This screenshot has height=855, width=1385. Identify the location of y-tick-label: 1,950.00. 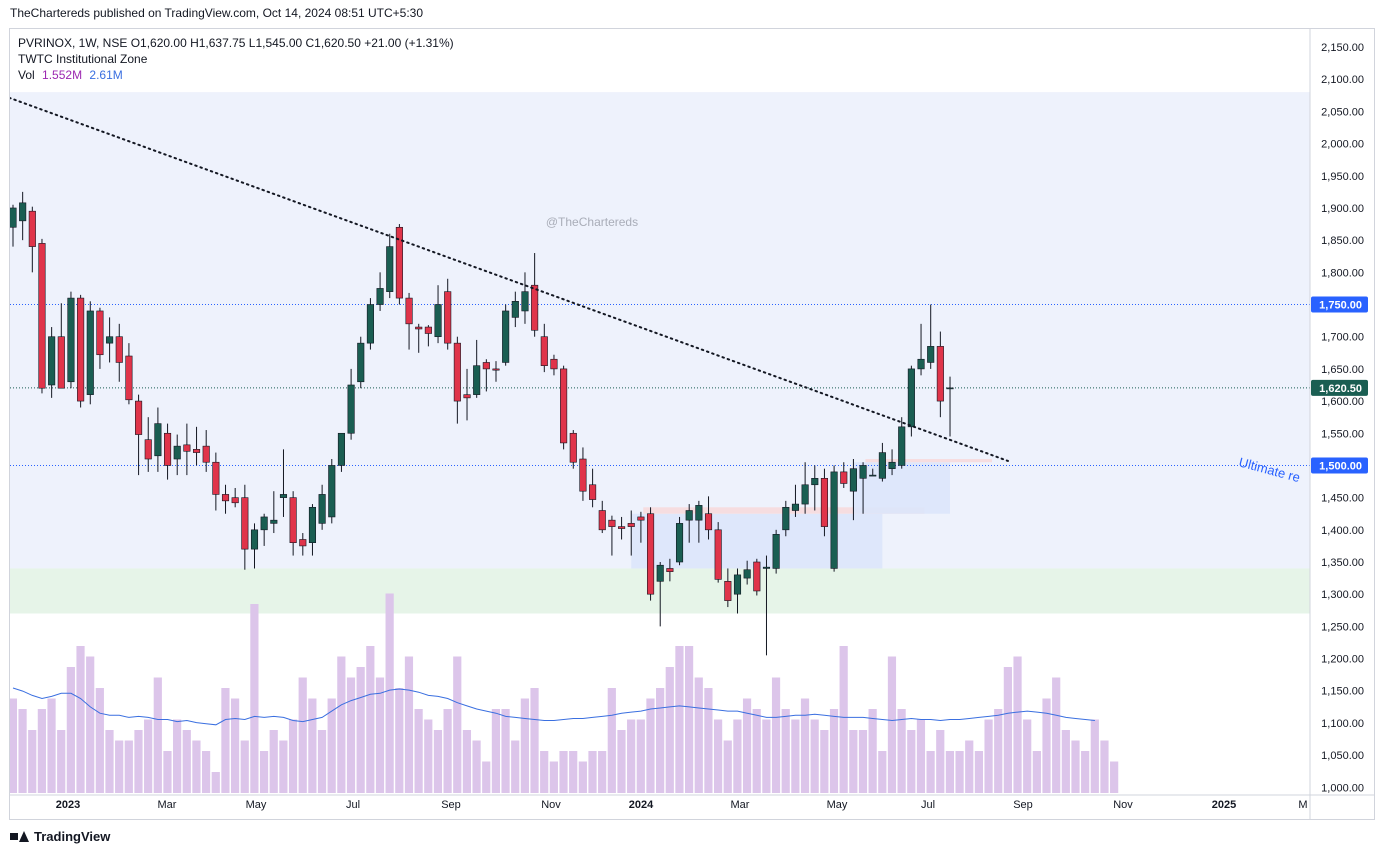
(1342, 177).